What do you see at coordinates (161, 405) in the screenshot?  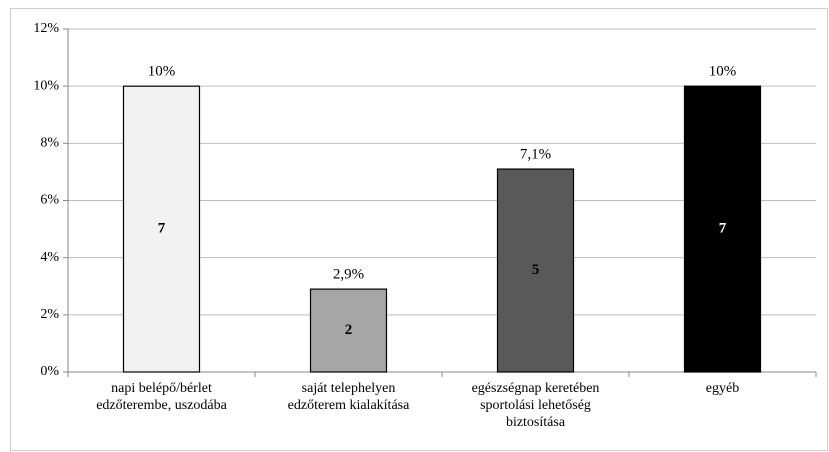 I see `x-tick-label: edzőterembe, uszodába` at bounding box center [161, 405].